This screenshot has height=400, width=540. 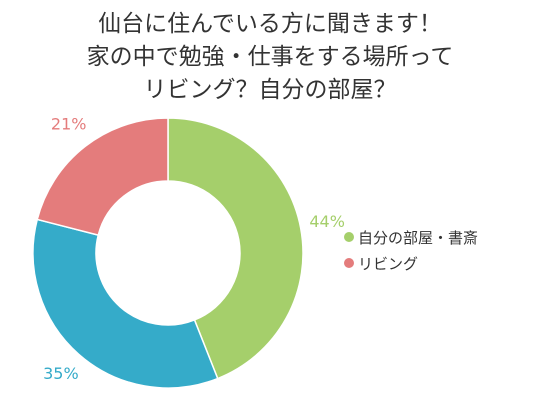 What do you see at coordinates (102, 177) in the screenshot?
I see `slice-living` at bounding box center [102, 177].